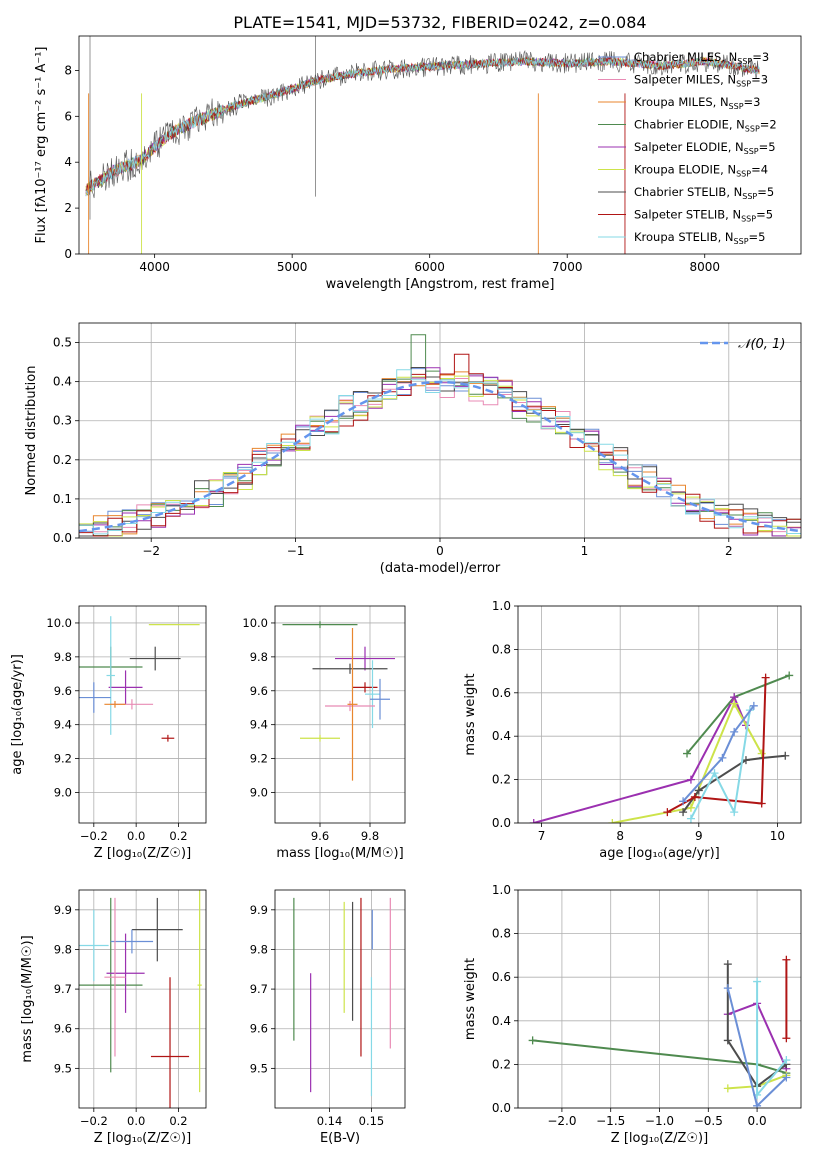 This screenshot has width=819, height=1170. I want to click on legend-entry: Salpeter ELODIE, NSSP=5, so click(705, 148).